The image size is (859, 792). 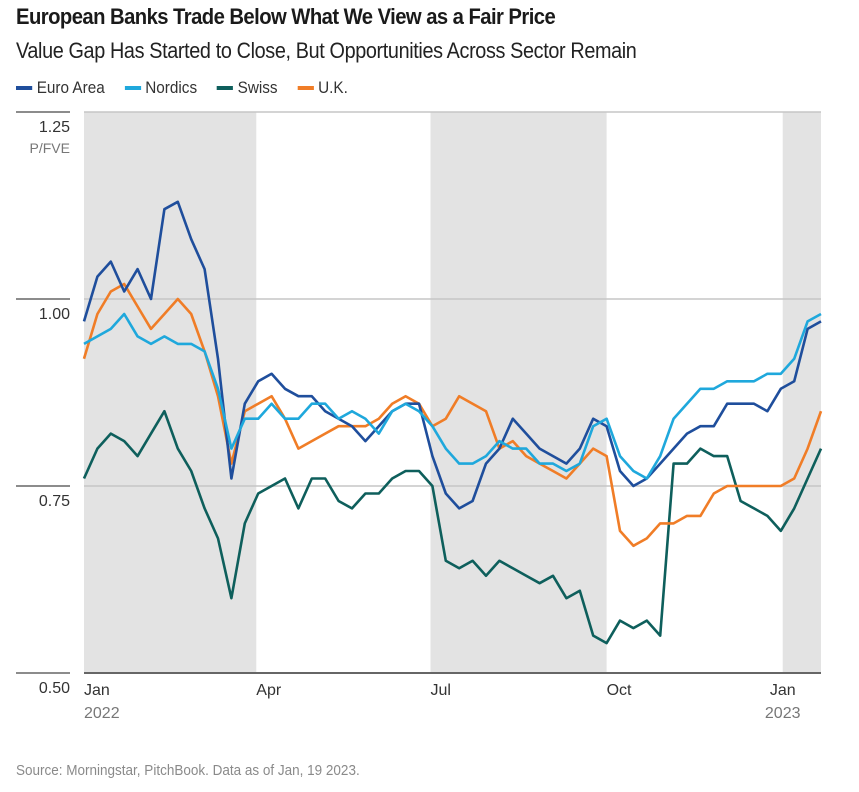 What do you see at coordinates (305, 88) in the screenshot?
I see `legend-swatch-uk` at bounding box center [305, 88].